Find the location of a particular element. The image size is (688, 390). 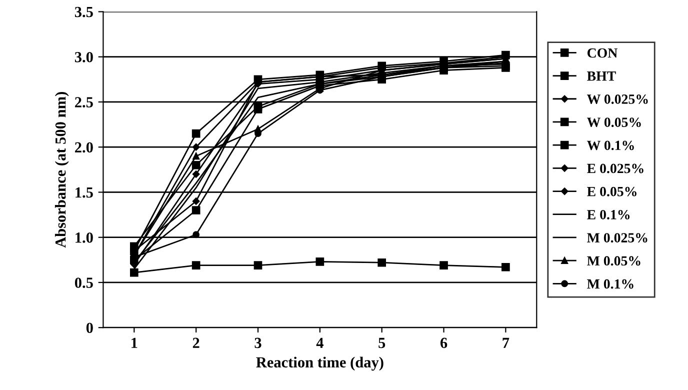

x-tick-label: 5 is located at coordinates (382, 343).